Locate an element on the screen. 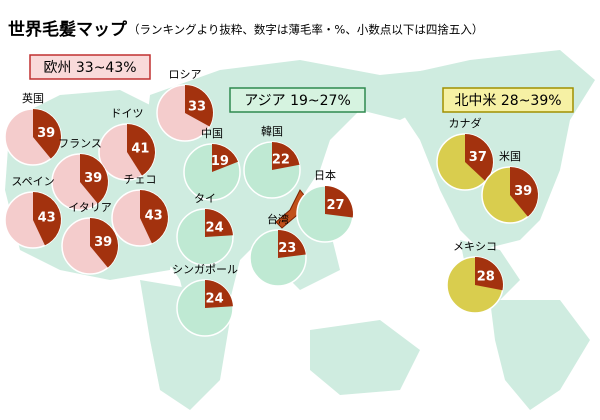 This screenshot has height=420, width=600. pie-value: 41 is located at coordinates (140, 149).